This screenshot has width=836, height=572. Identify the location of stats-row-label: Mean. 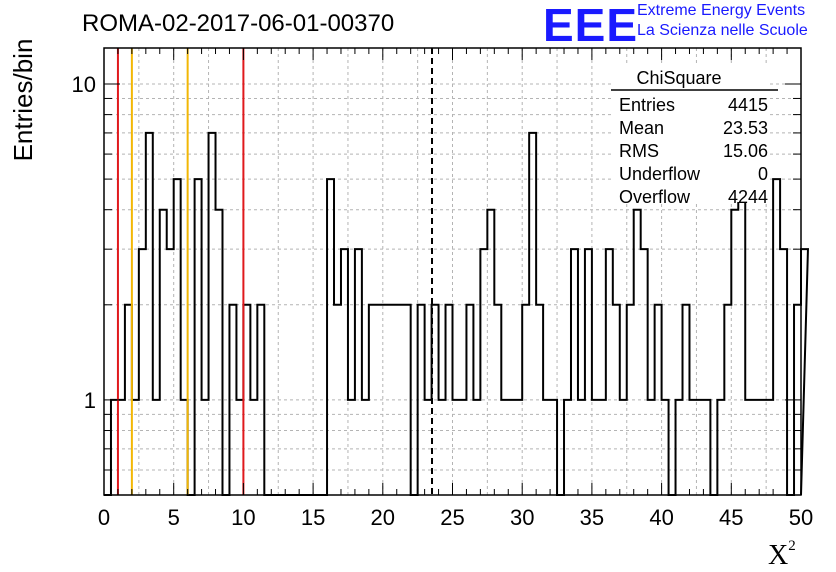
(641, 128).